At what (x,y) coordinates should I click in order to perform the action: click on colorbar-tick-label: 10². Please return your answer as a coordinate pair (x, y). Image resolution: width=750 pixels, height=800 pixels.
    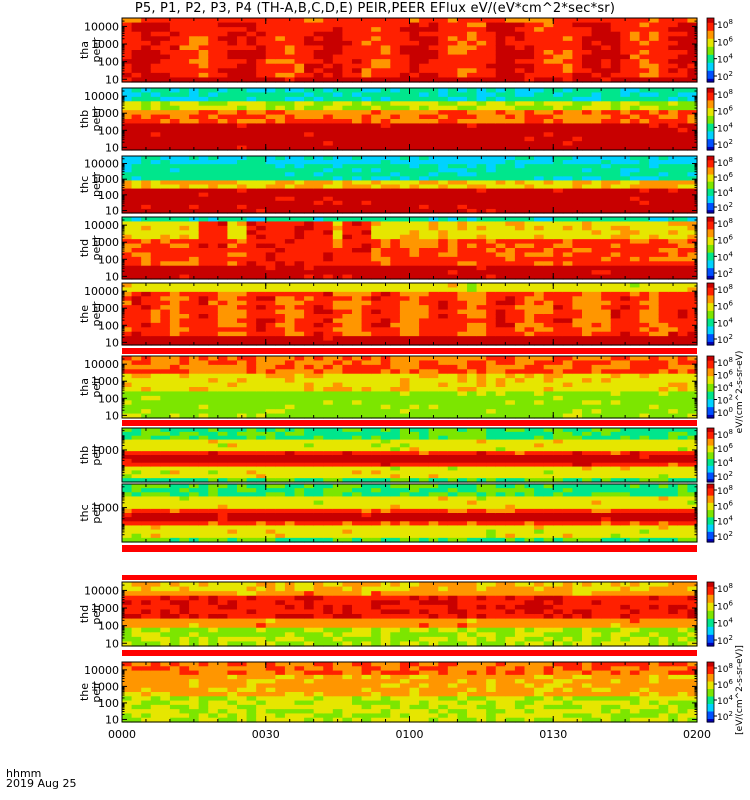
    Looking at the image, I should click on (725, 144).